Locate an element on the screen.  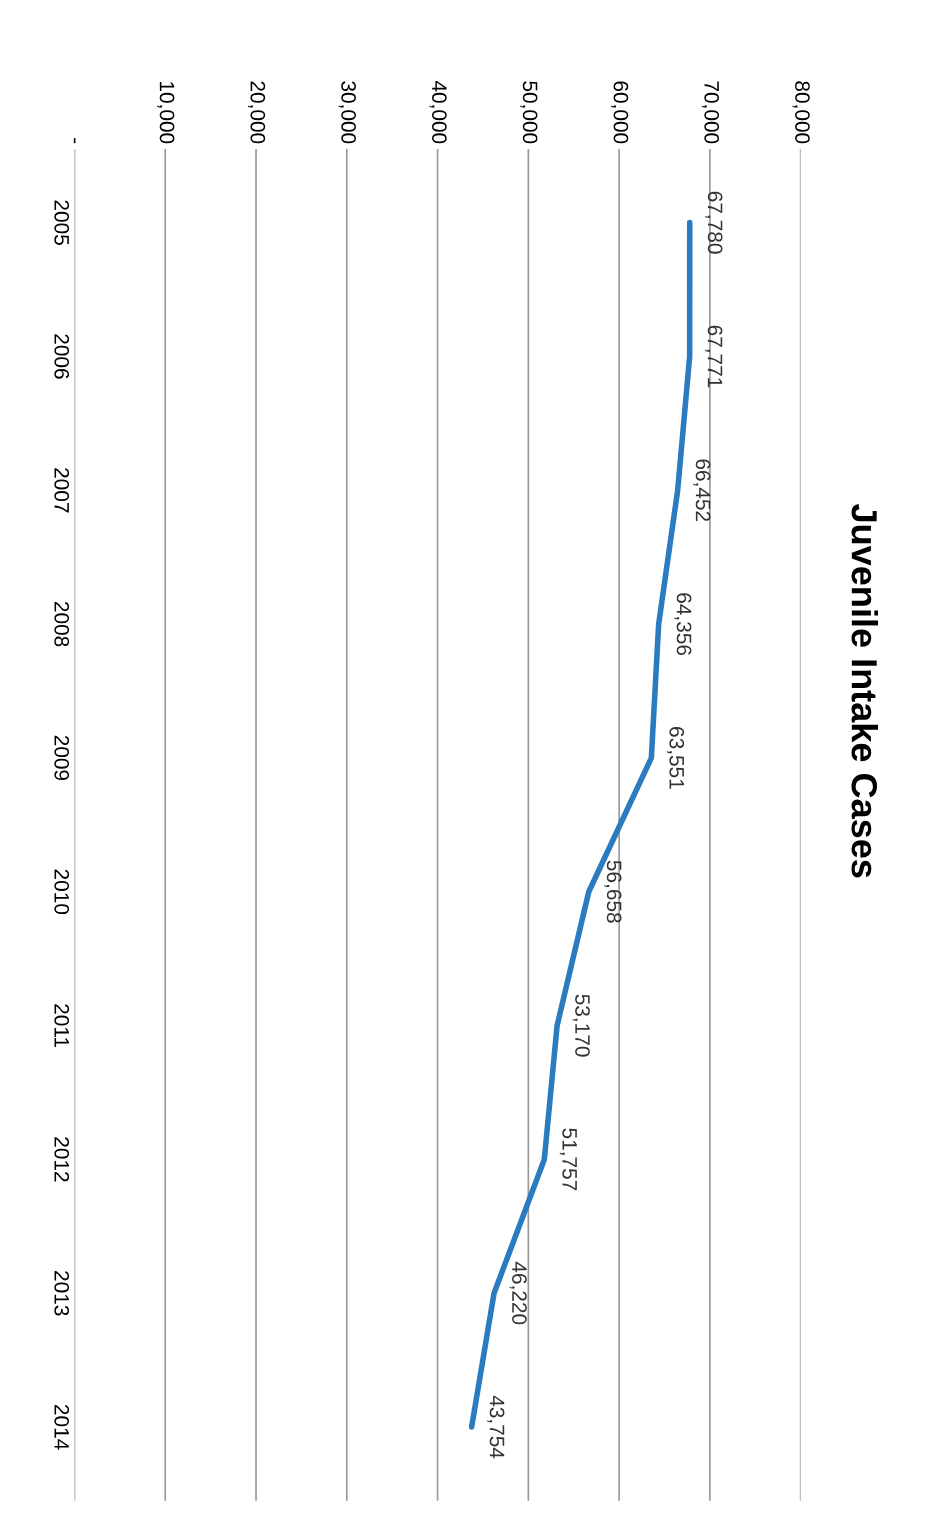
y-tick-label: 2008 is located at coordinates (62, 624).